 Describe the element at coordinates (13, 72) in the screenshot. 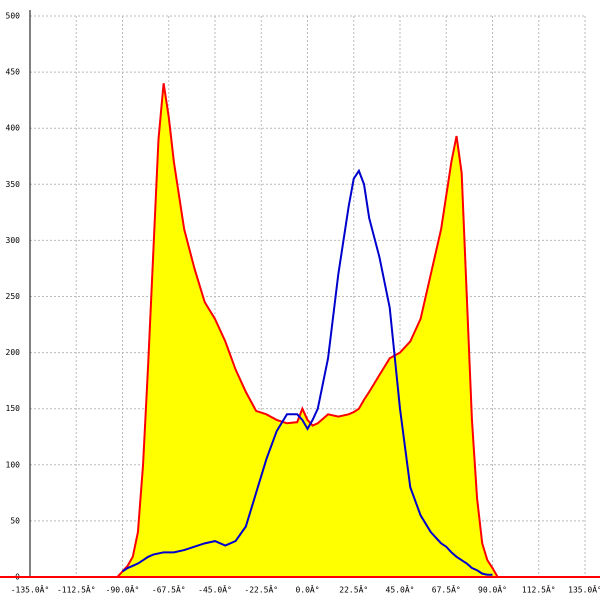

I see `y-tick-label: 450` at that location.